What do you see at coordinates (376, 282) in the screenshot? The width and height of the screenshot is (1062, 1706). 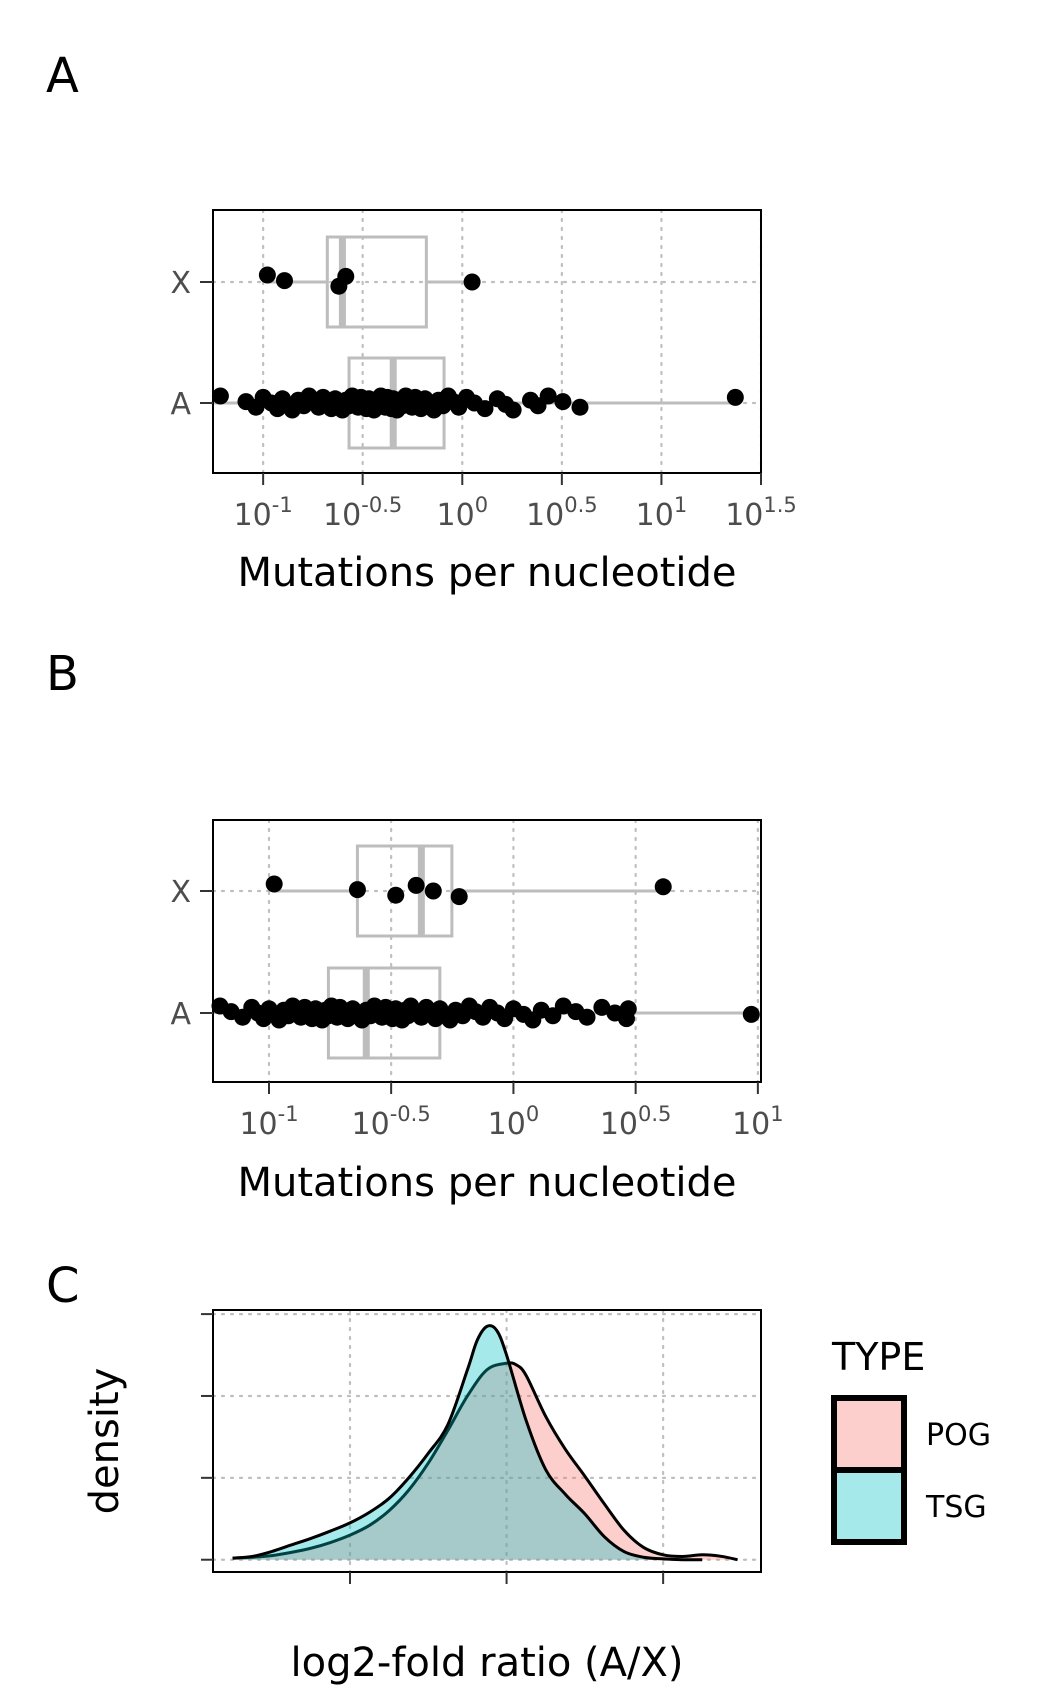 I see `box-iqr` at bounding box center [376, 282].